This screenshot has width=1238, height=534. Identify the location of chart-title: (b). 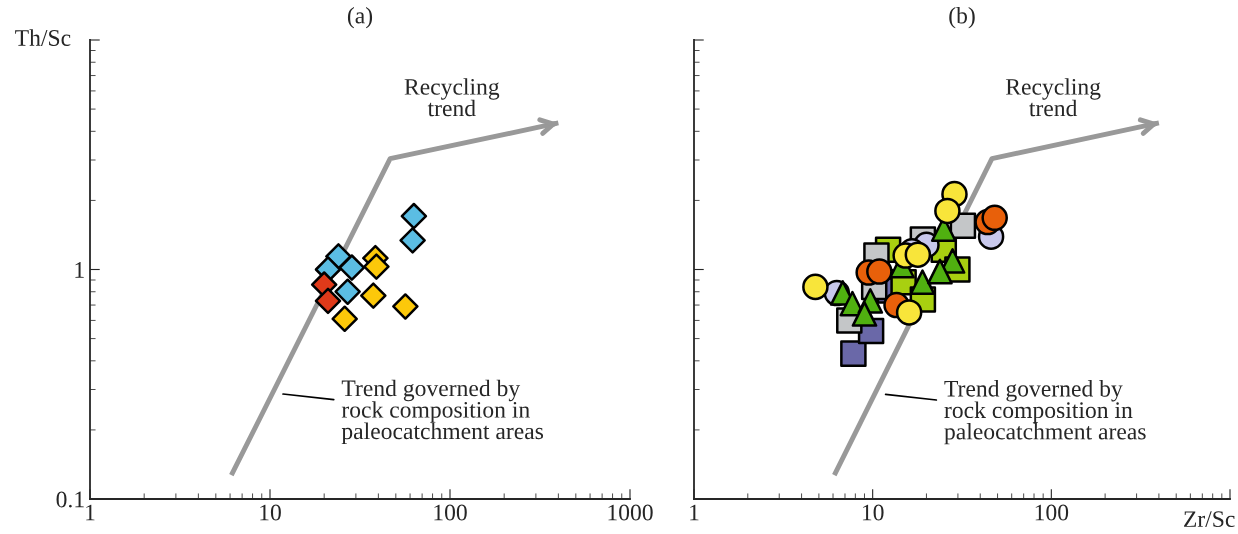
(962, 17).